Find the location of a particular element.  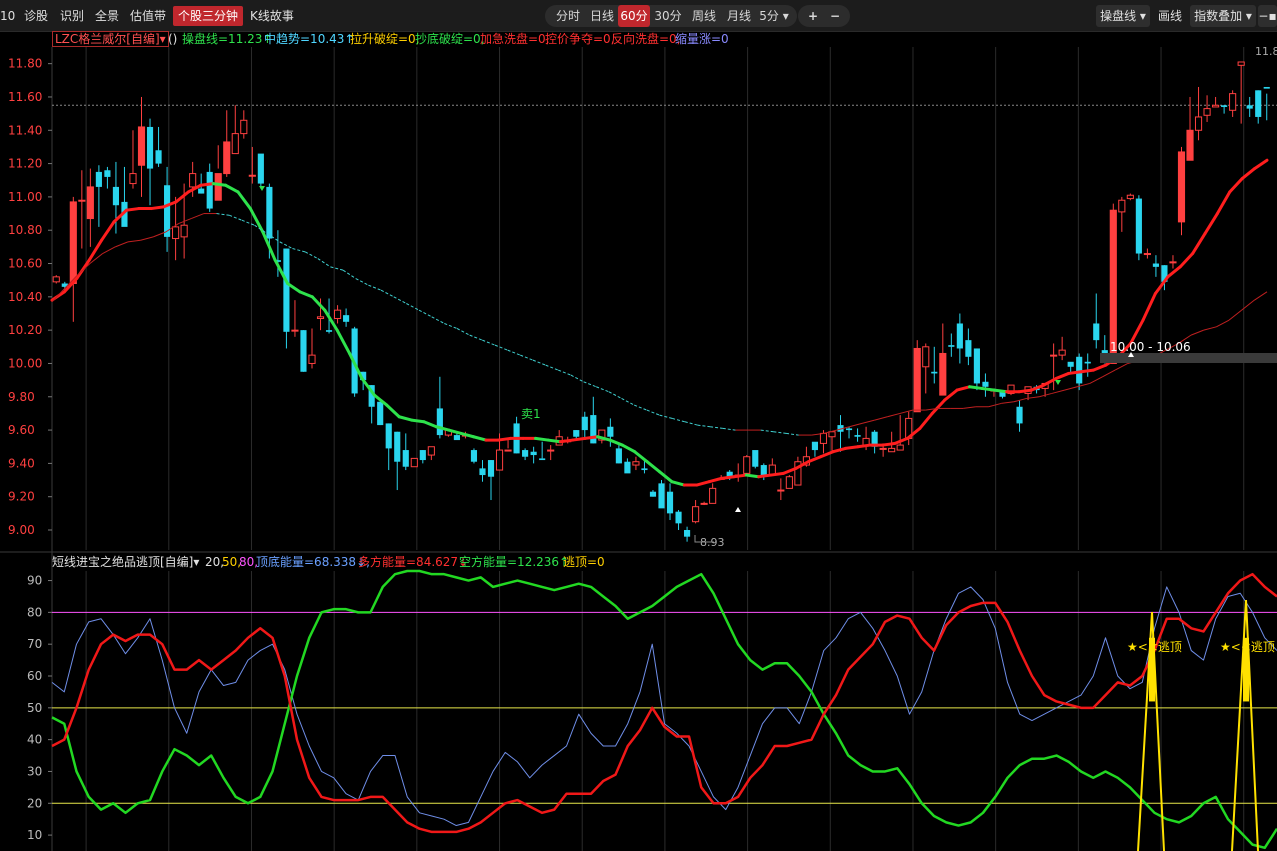

ind1-item-pull-flaw: 拉升破绽=0, is located at coordinates (385, 39).